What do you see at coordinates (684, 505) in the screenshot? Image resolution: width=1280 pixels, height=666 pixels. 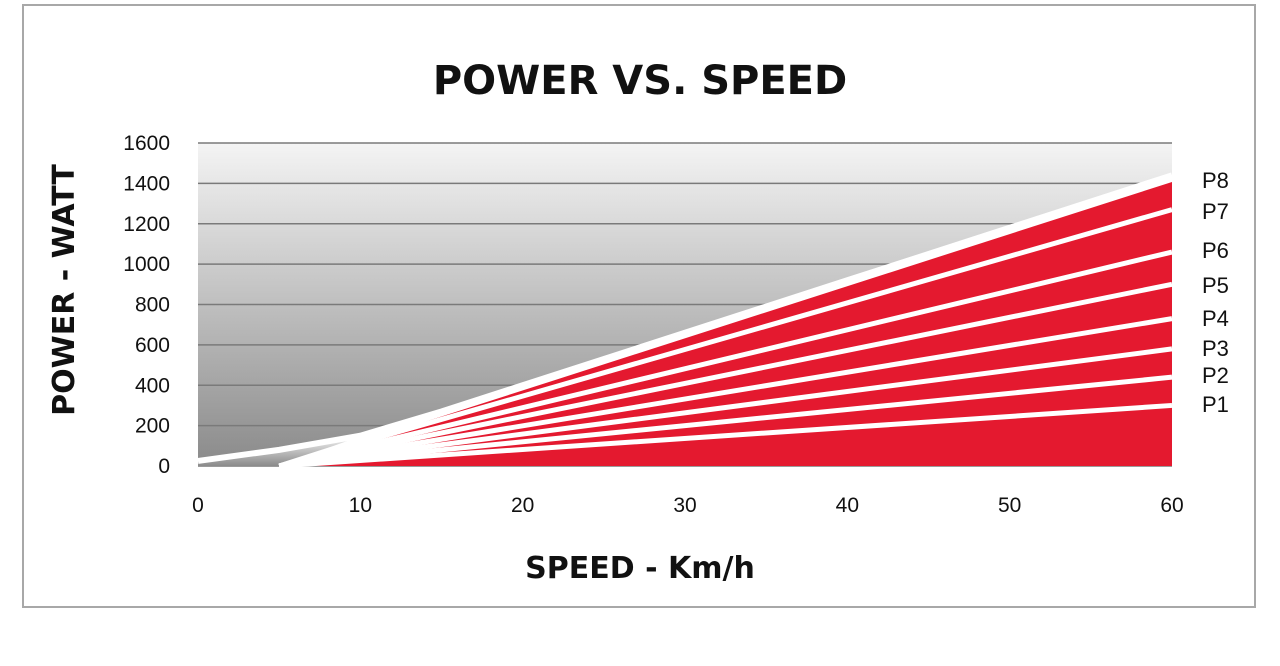 I see `x-tick-label: 30` at bounding box center [684, 505].